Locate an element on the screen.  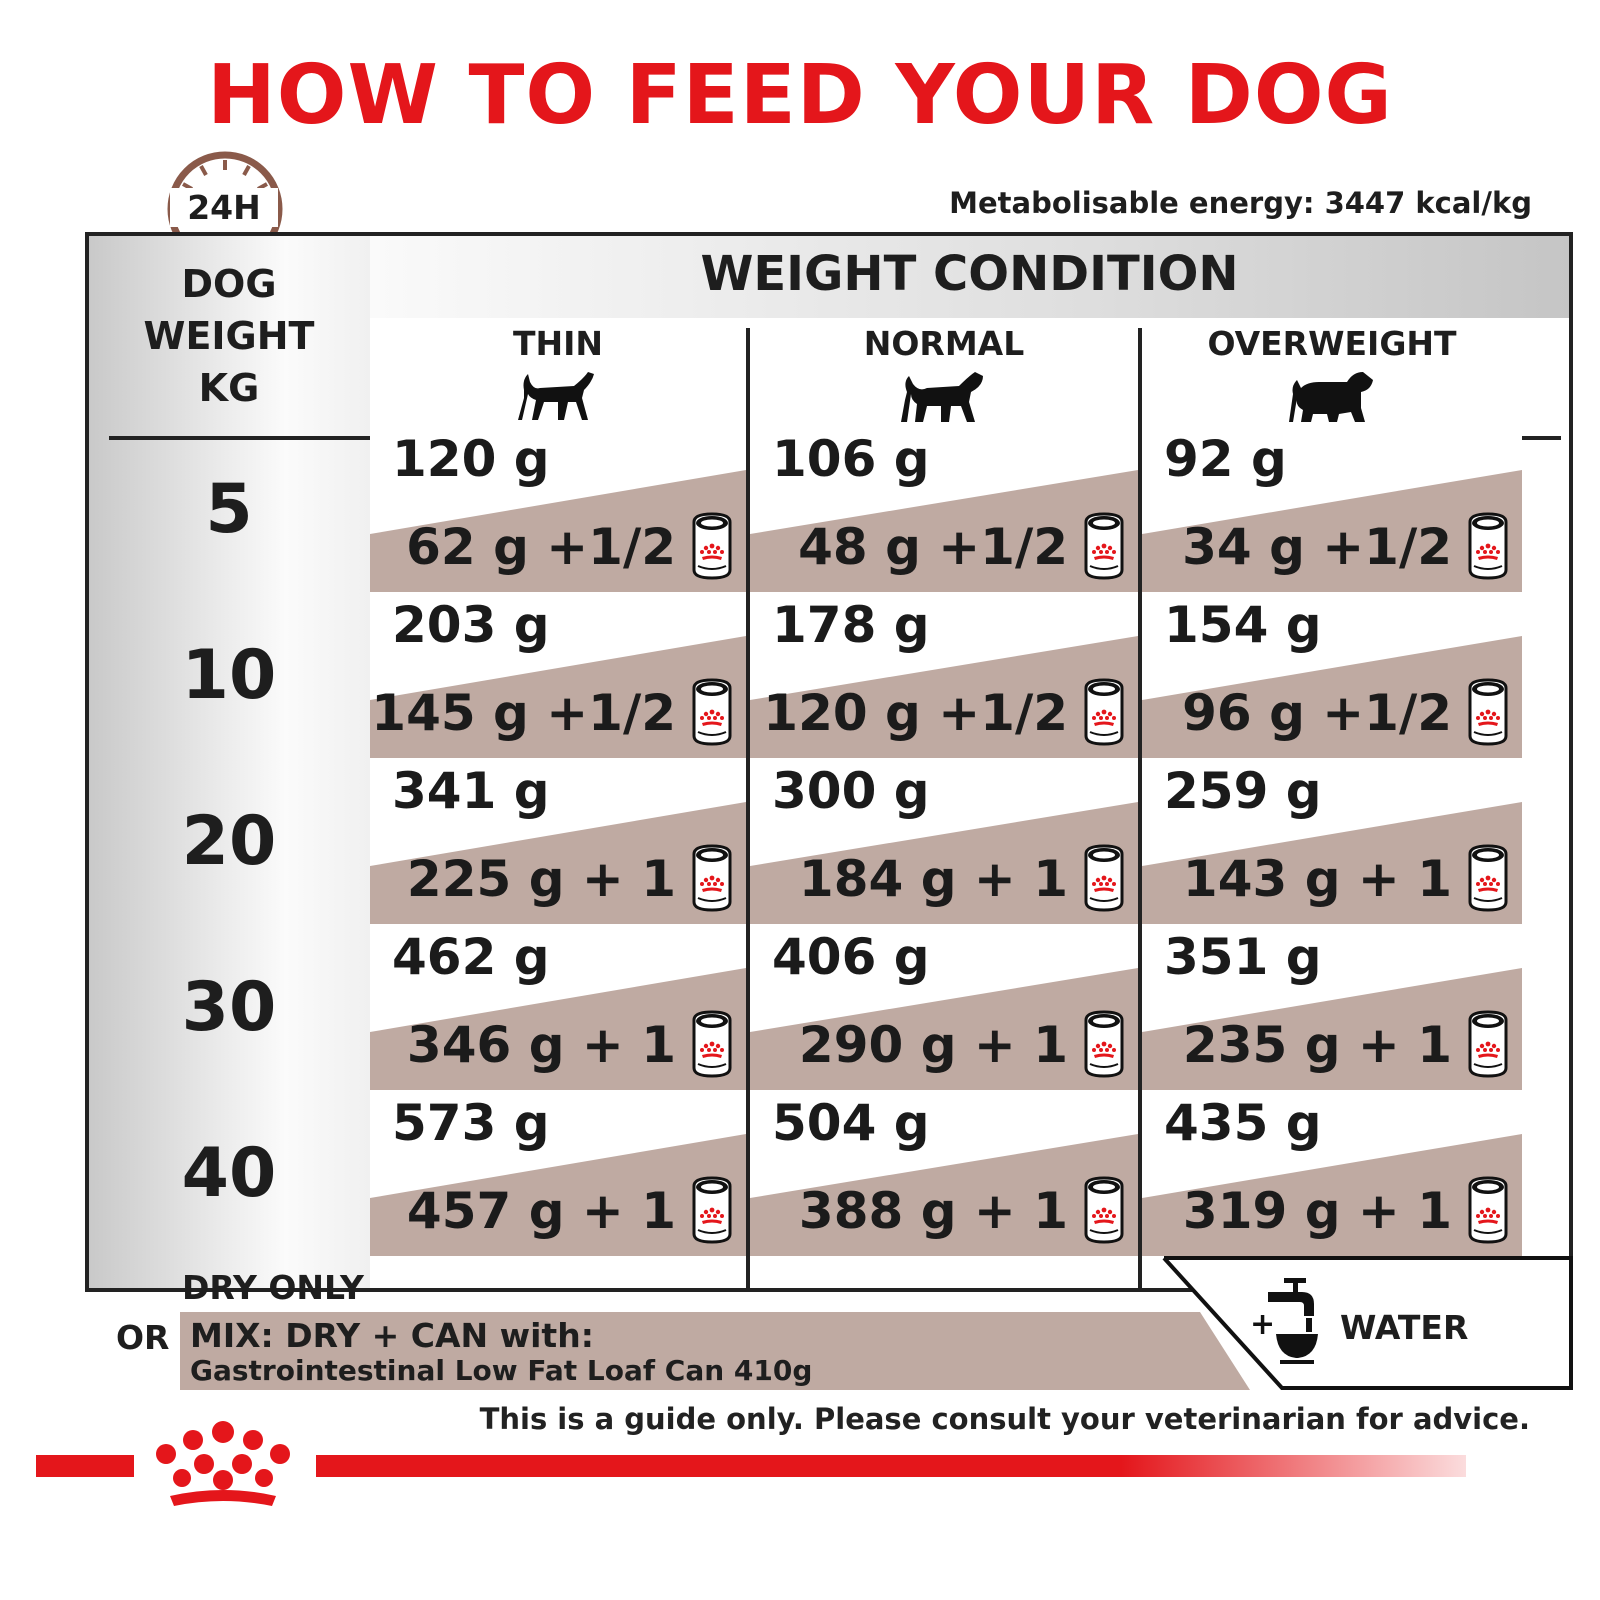
dry-amount: 259 g is located at coordinates (1243, 791).